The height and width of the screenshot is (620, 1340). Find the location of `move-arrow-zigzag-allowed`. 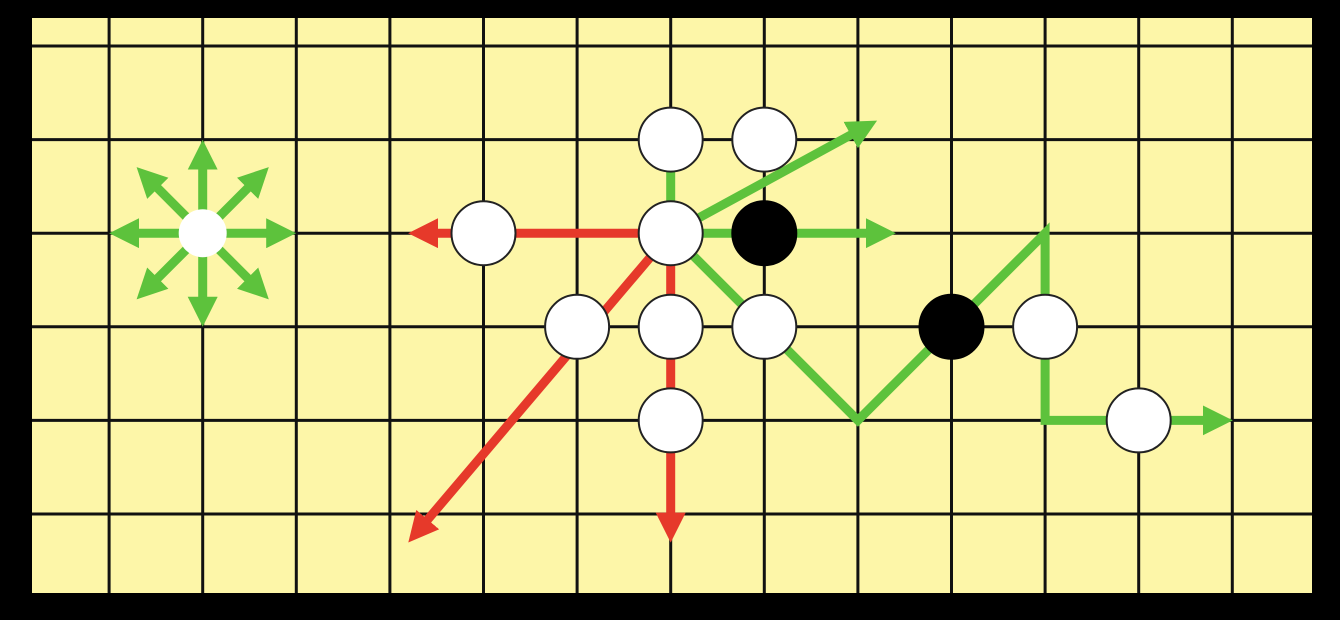

move-arrow-zigzag-allowed is located at coordinates (950, 329).